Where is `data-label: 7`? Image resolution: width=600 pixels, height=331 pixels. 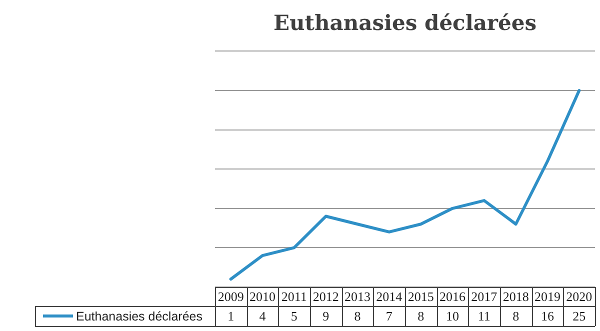 data-label: 7 is located at coordinates (389, 316).